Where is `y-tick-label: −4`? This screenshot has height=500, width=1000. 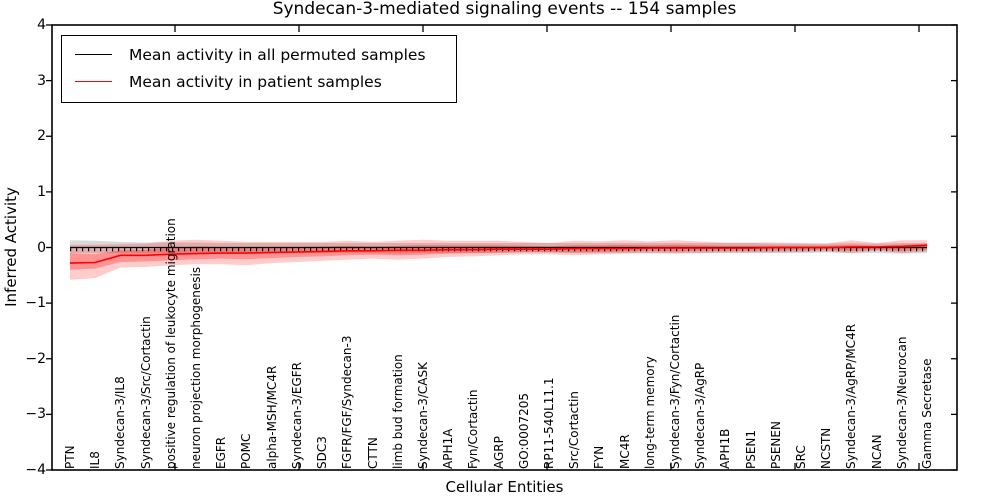
y-tick-label: −4 is located at coordinates (35, 470).